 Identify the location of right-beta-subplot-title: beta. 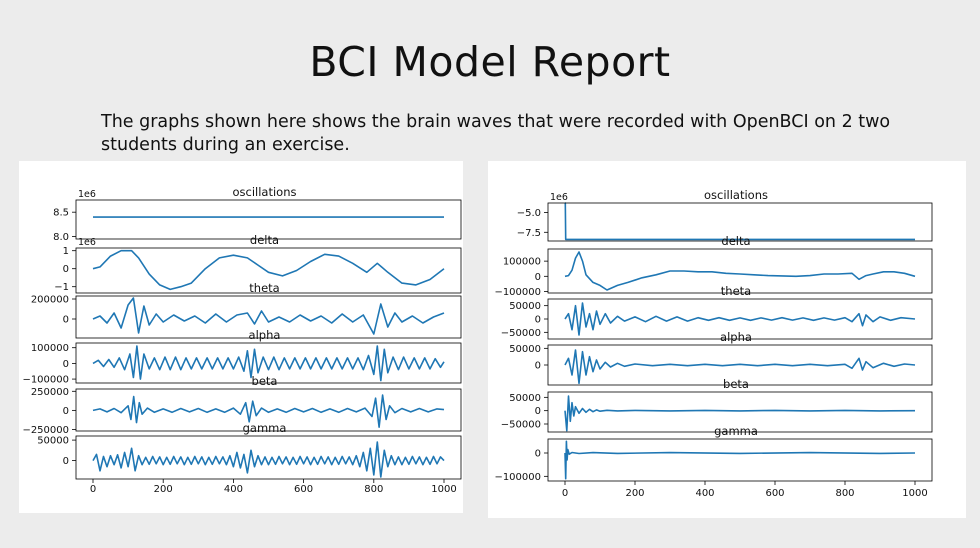
(736, 384).